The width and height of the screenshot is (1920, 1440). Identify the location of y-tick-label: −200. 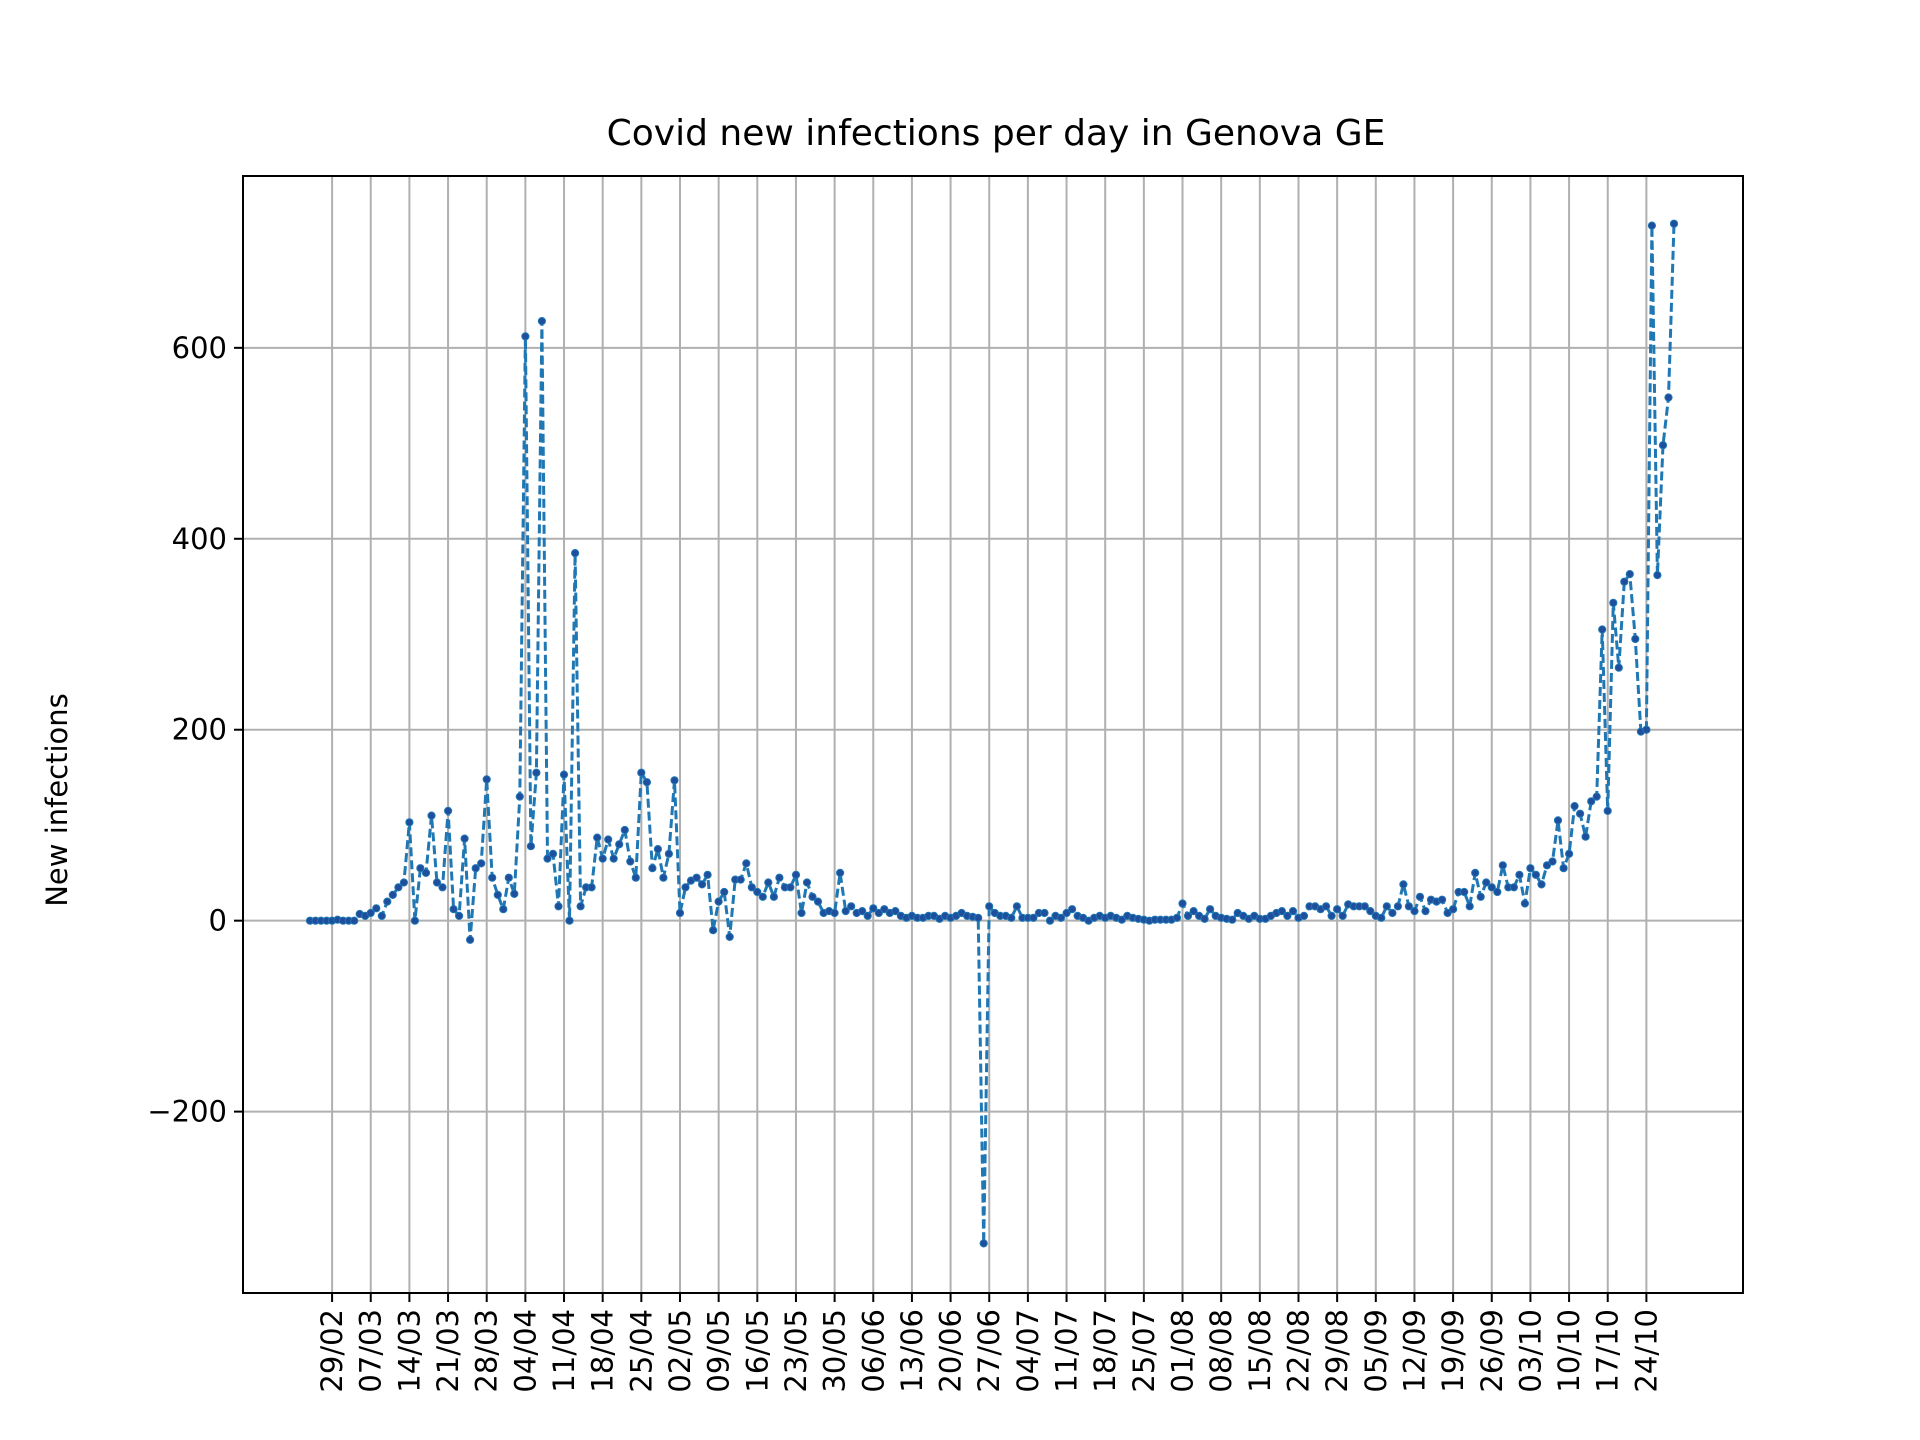
(187, 1112).